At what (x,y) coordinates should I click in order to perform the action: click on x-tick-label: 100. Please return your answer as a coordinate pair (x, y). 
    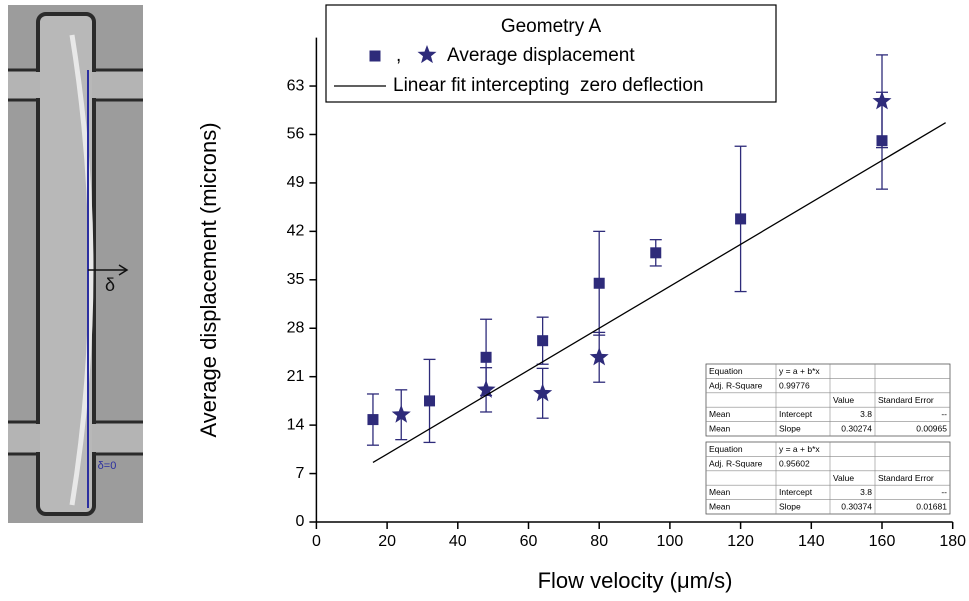
    Looking at the image, I should click on (670, 541).